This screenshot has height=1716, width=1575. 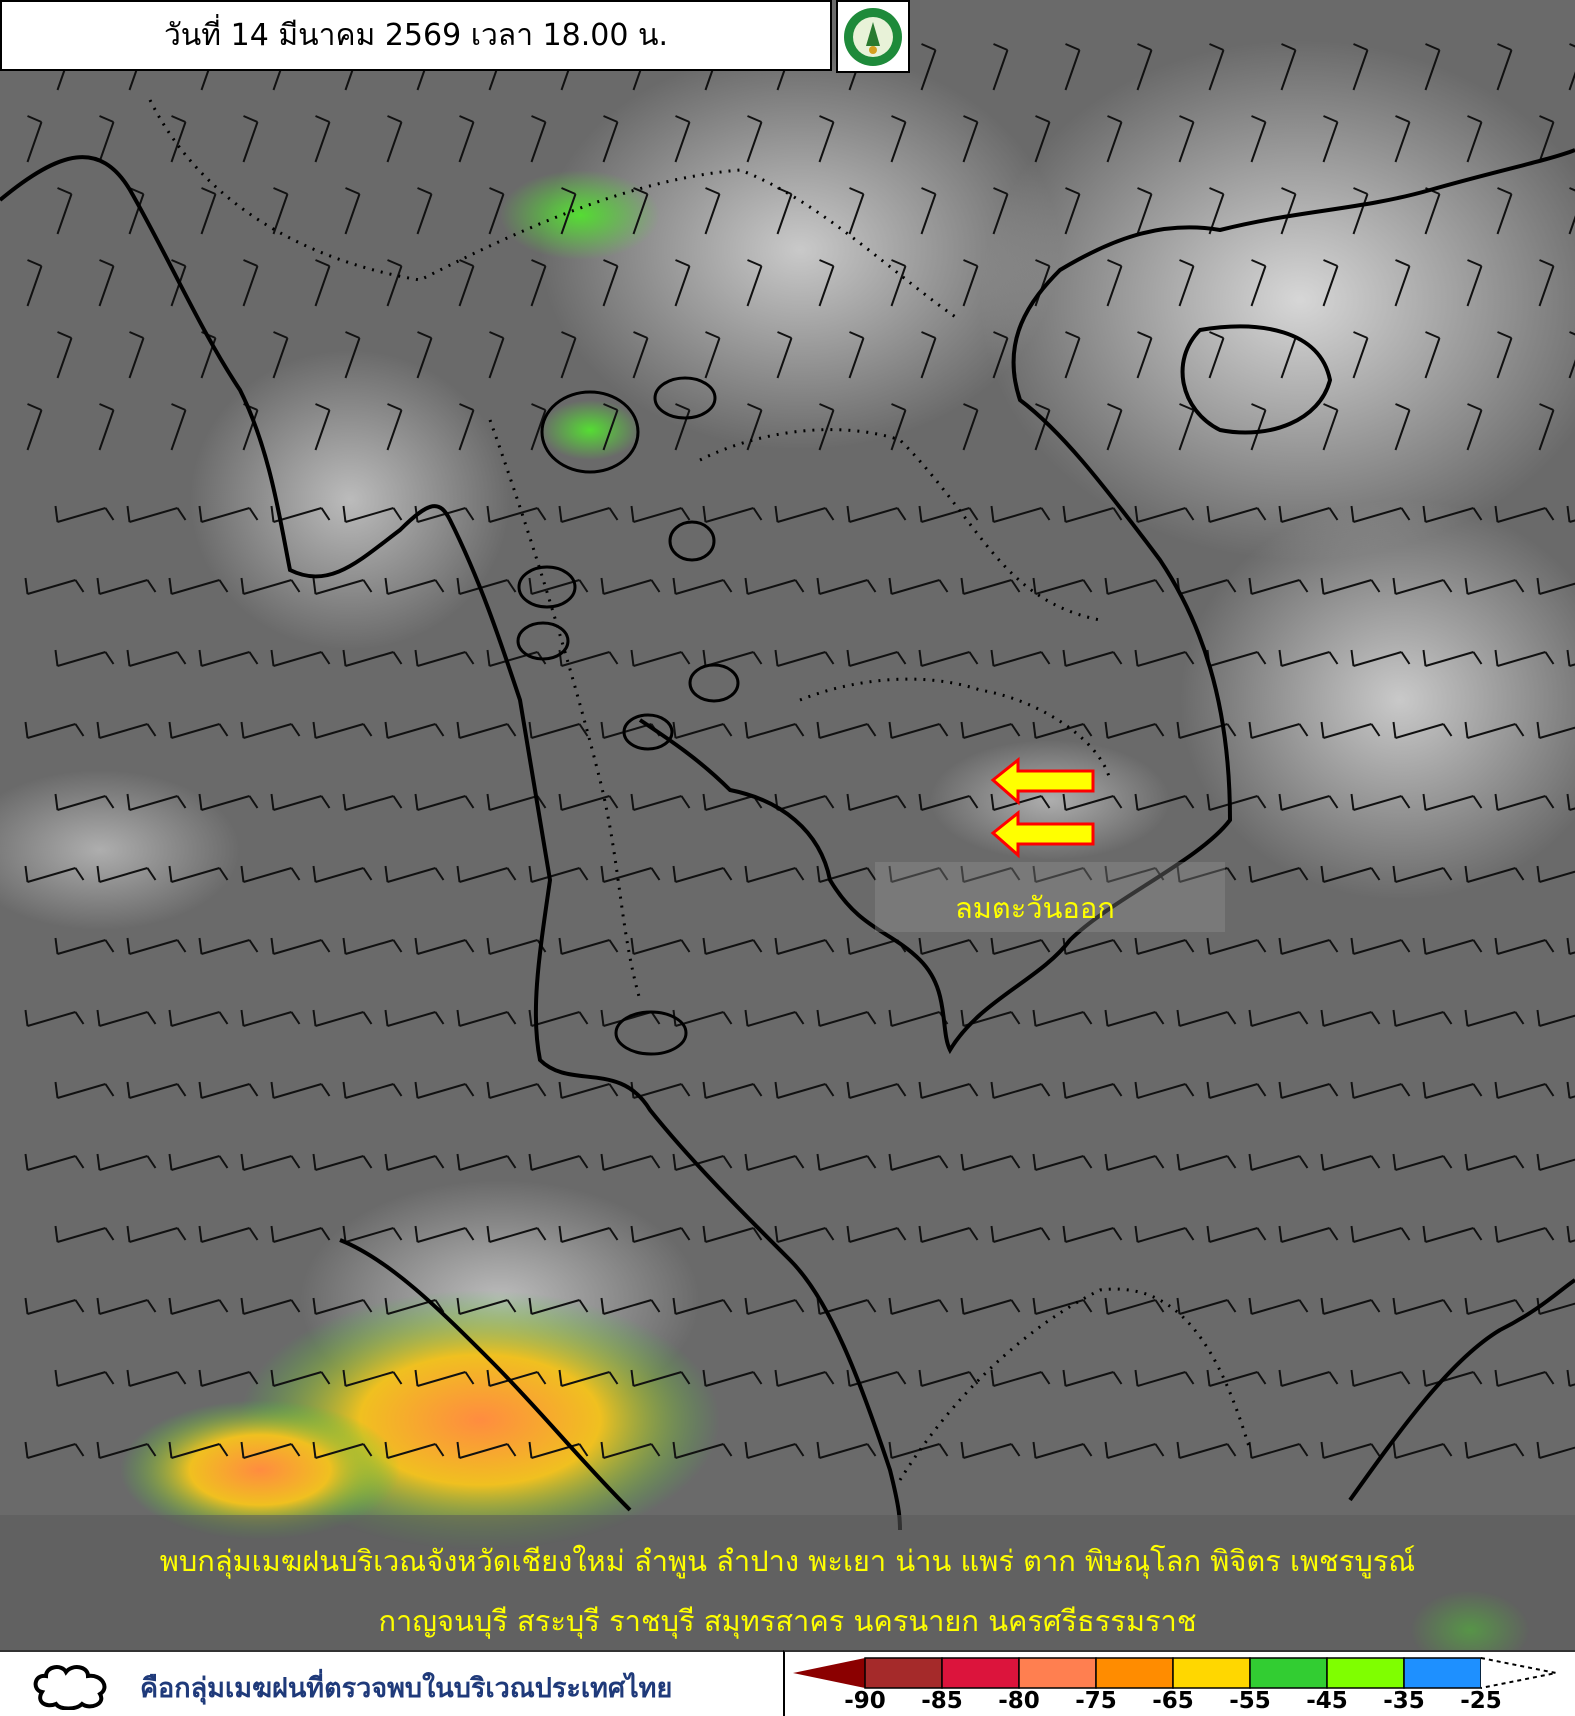 What do you see at coordinates (1518, 1673) in the screenshot?
I see `colorbar-high-end` at bounding box center [1518, 1673].